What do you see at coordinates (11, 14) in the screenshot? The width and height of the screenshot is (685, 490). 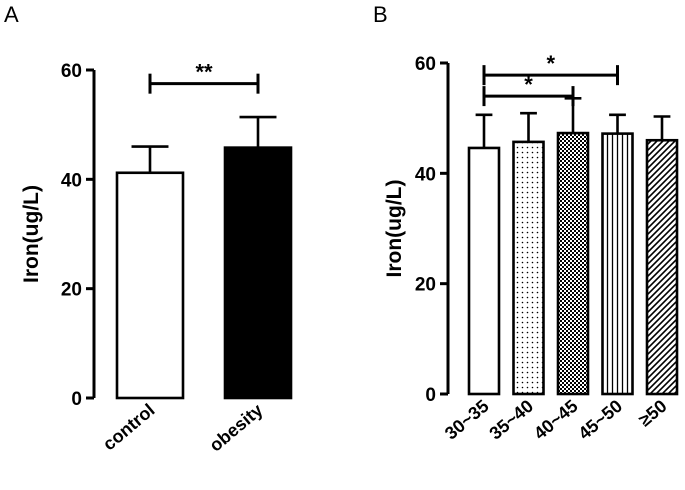 I see `panel-letter: A` at bounding box center [11, 14].